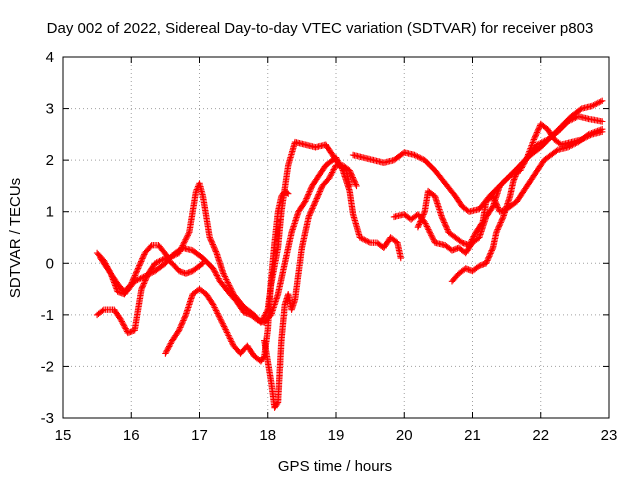 The height and width of the screenshot is (480, 640). I want to click on x-tick-label: 22, so click(540, 435).